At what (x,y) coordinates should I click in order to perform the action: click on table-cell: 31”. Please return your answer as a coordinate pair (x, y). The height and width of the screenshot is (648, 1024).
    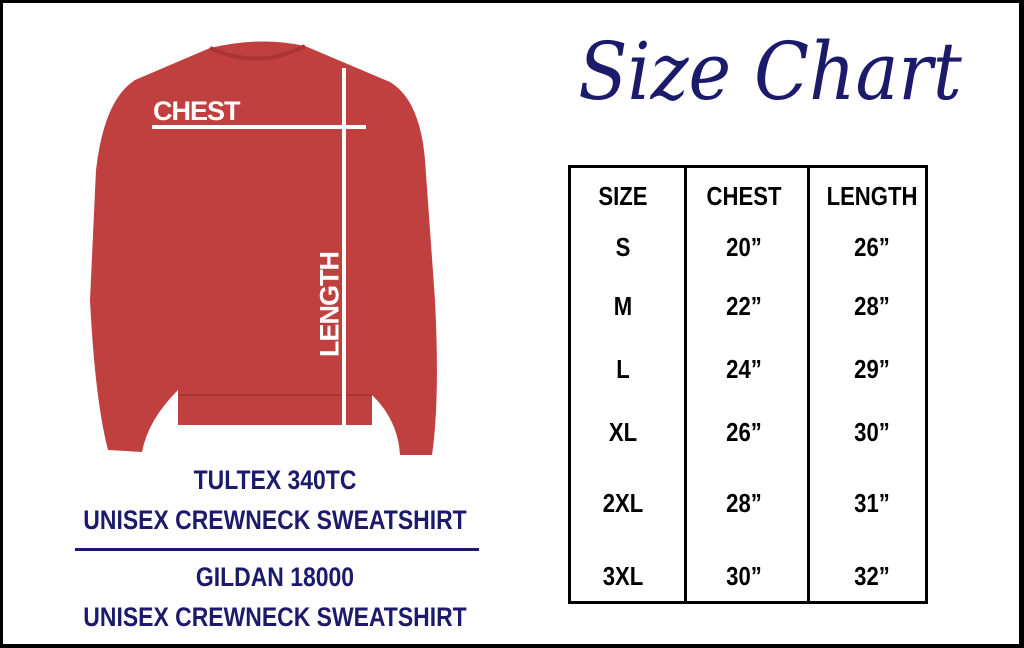
    Looking at the image, I should click on (872, 503).